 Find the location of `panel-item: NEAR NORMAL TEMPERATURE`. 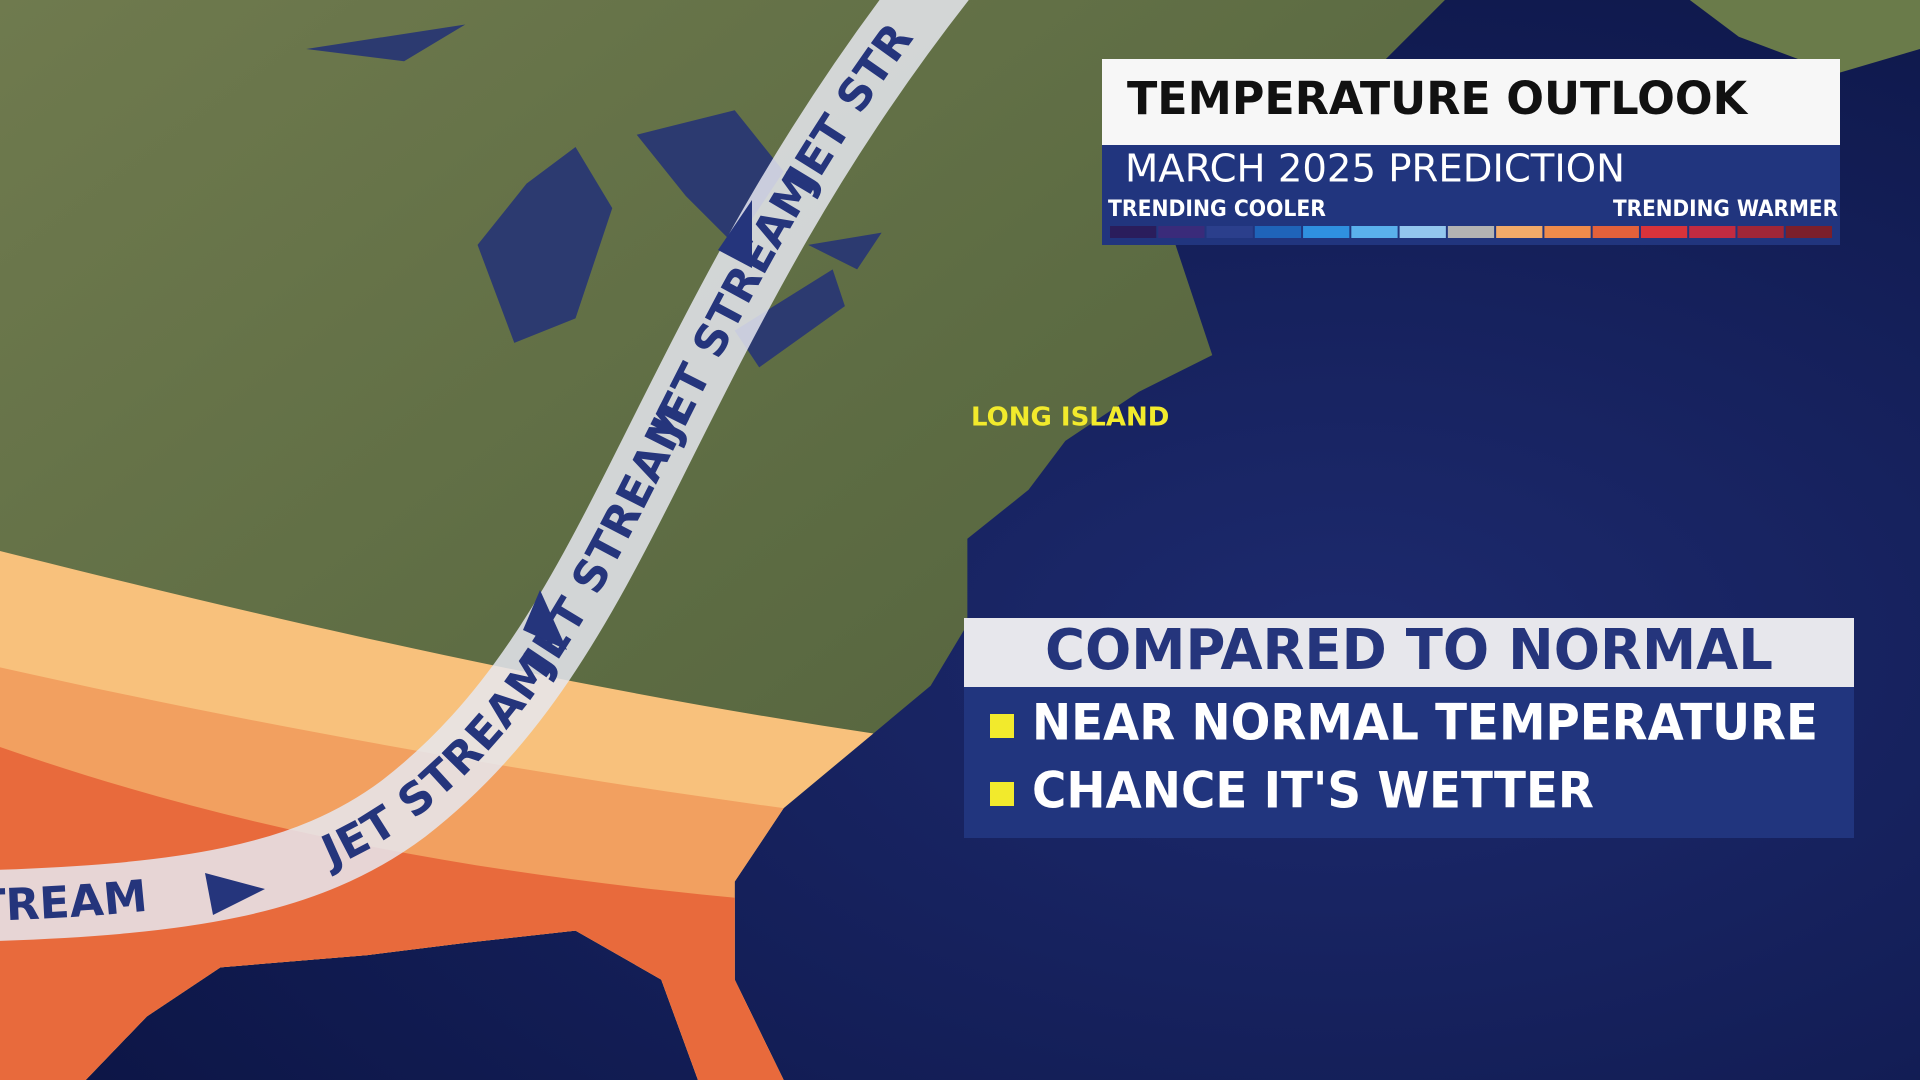

panel-item: NEAR NORMAL TEMPERATURE is located at coordinates (1425, 723).